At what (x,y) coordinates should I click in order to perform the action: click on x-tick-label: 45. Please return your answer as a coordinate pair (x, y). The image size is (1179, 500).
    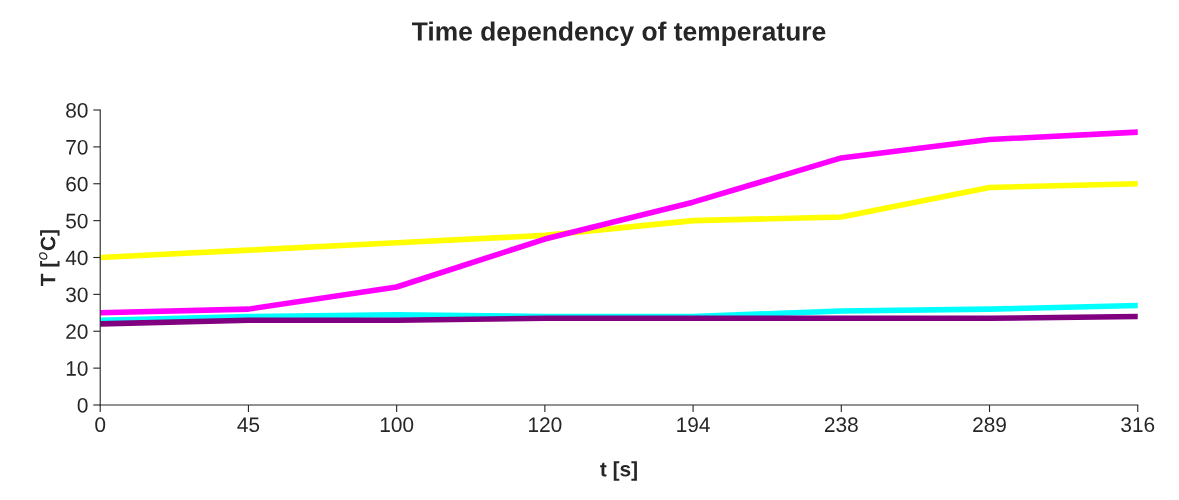
    Looking at the image, I should click on (248, 425).